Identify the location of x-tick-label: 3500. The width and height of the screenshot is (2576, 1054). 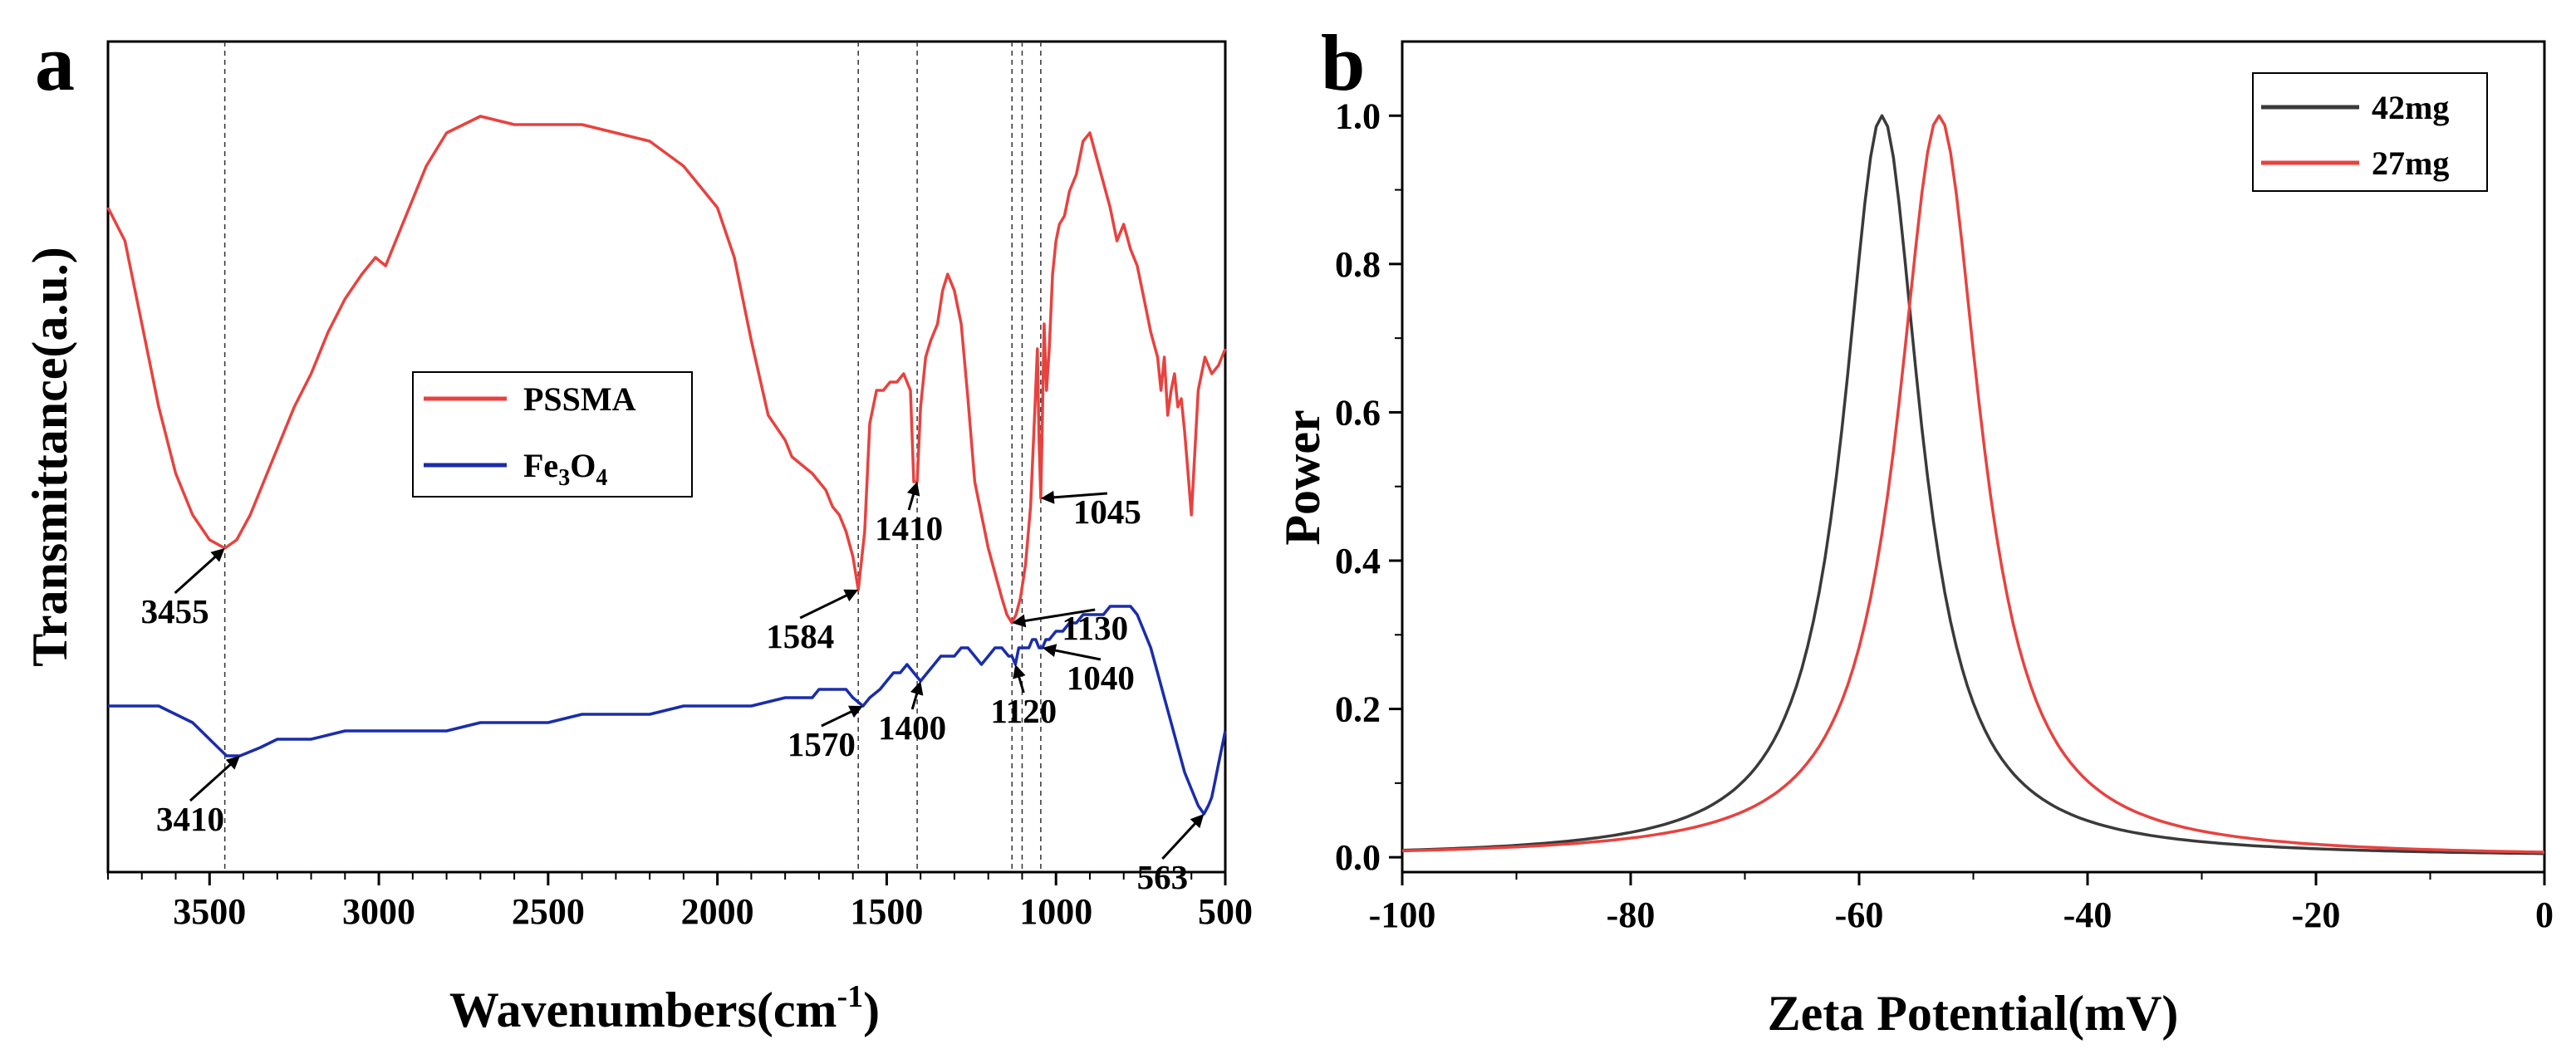
(209, 911).